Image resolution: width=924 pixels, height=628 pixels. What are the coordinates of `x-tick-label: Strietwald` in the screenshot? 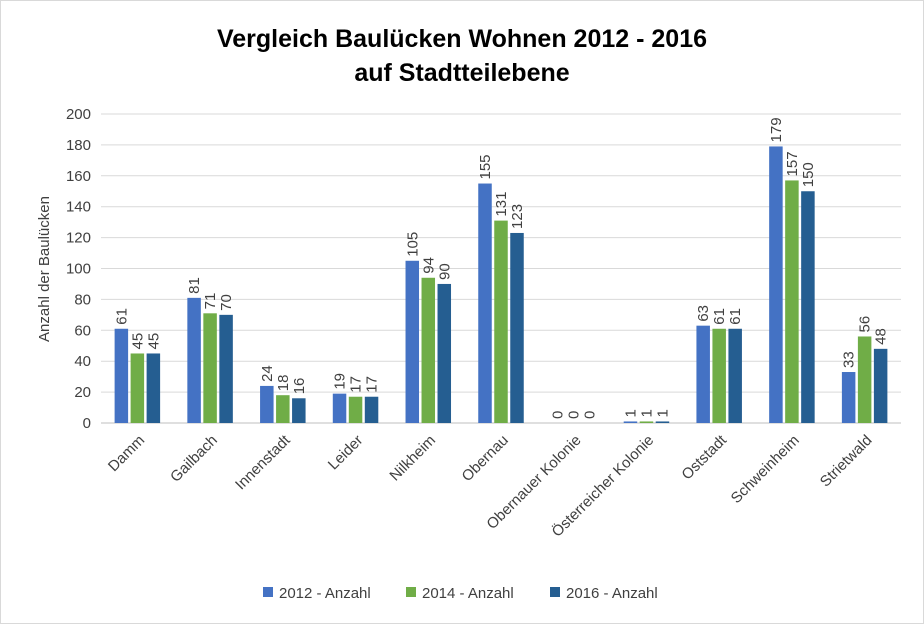 It's located at (846, 461).